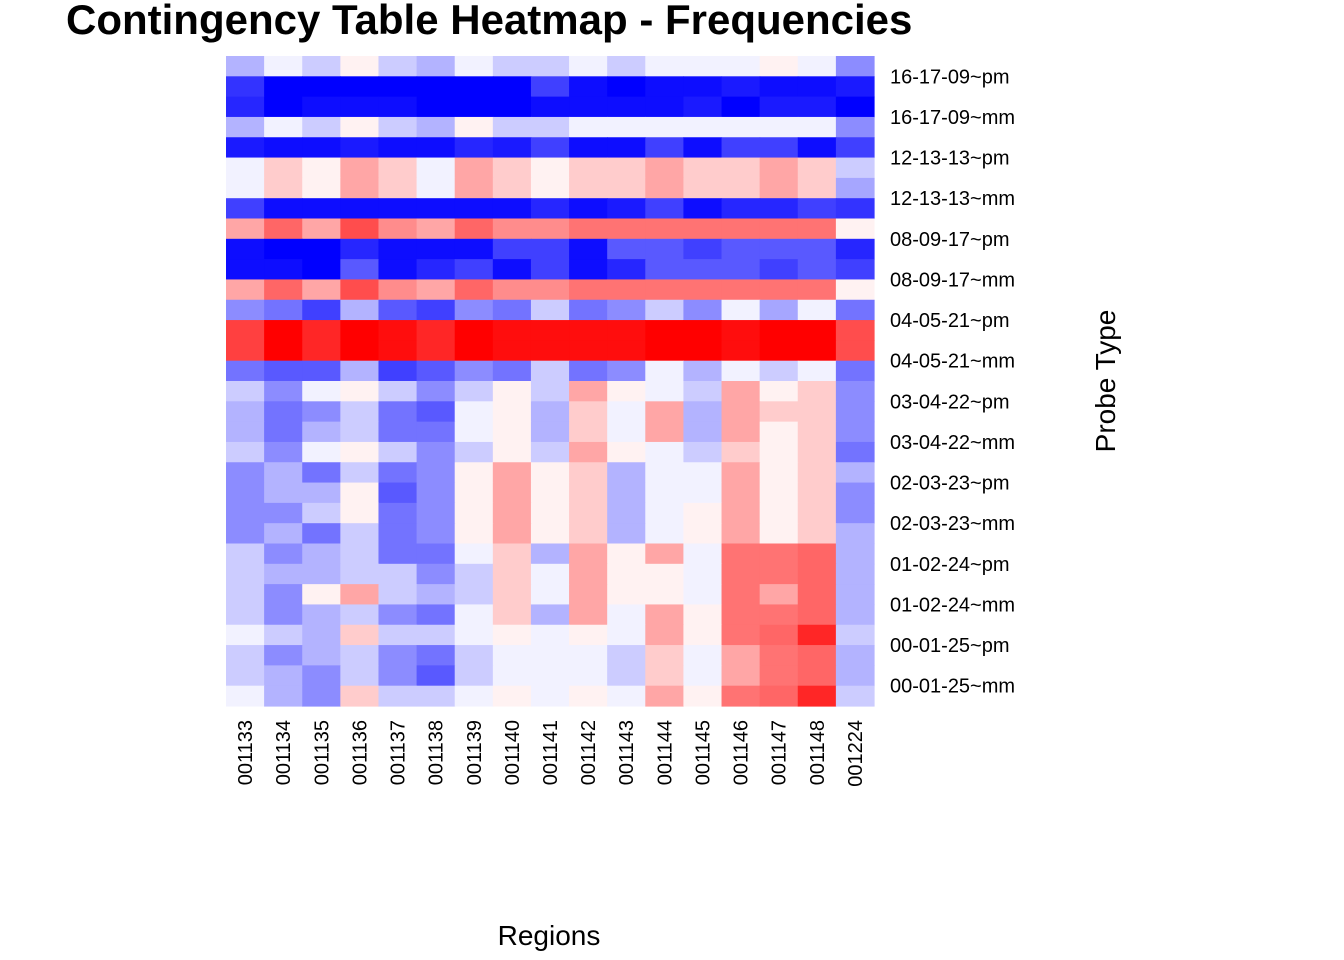 This screenshot has width=1344, height=960. What do you see at coordinates (952, 199) in the screenshot?
I see `y-tick-label: 12-13-13~mm` at bounding box center [952, 199].